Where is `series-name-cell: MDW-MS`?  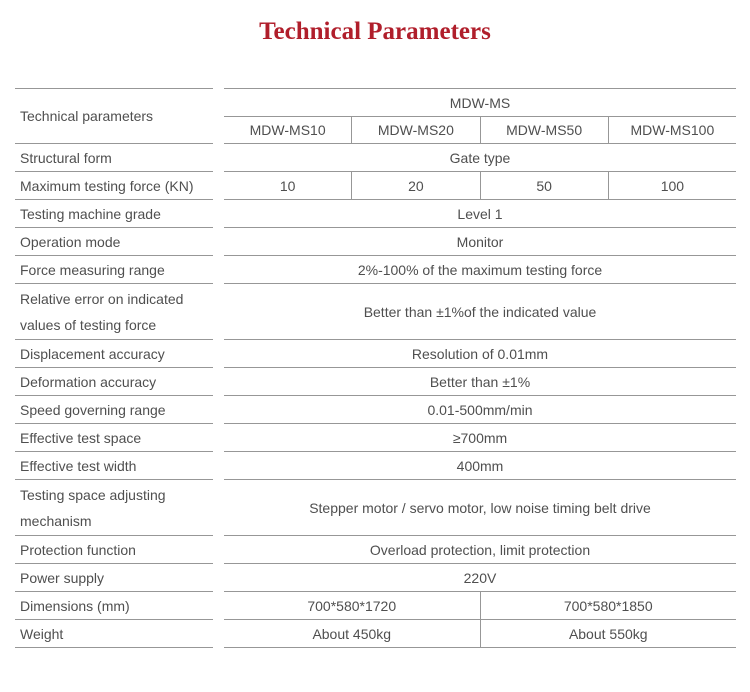 series-name-cell: MDW-MS is located at coordinates (480, 102).